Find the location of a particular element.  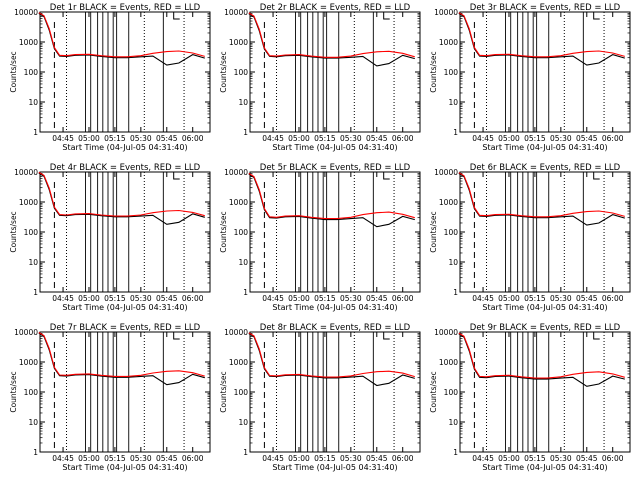

chart-title: Det 2r BLACK = Events, RED = LLD is located at coordinates (335, 8).